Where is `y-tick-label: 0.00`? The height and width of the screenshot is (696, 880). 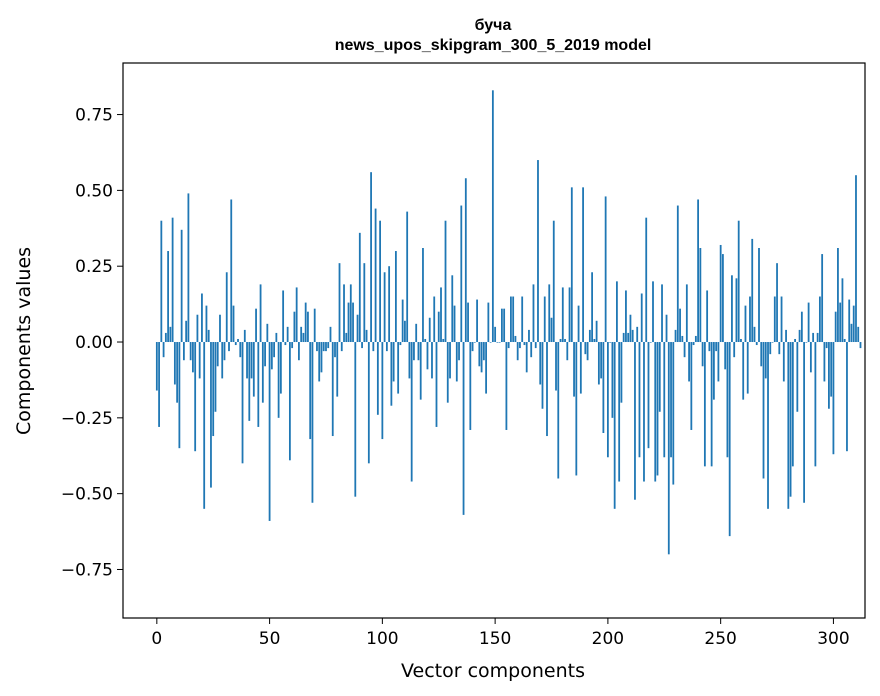 y-tick-label: 0.00 is located at coordinates (94, 343).